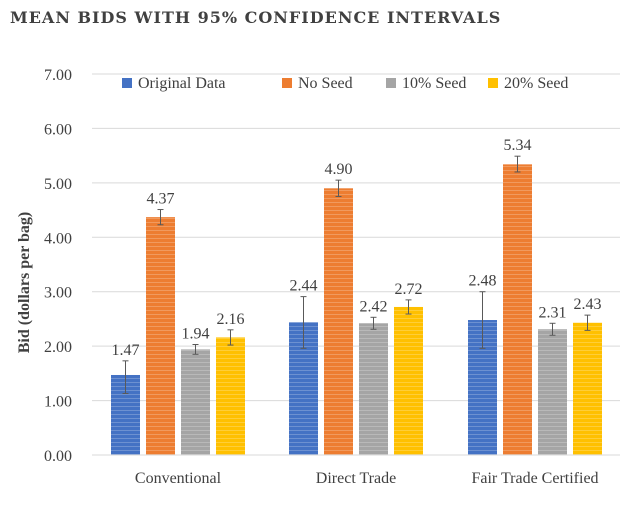  What do you see at coordinates (374, 306) in the screenshot?
I see `data-label: 2.42` at bounding box center [374, 306].